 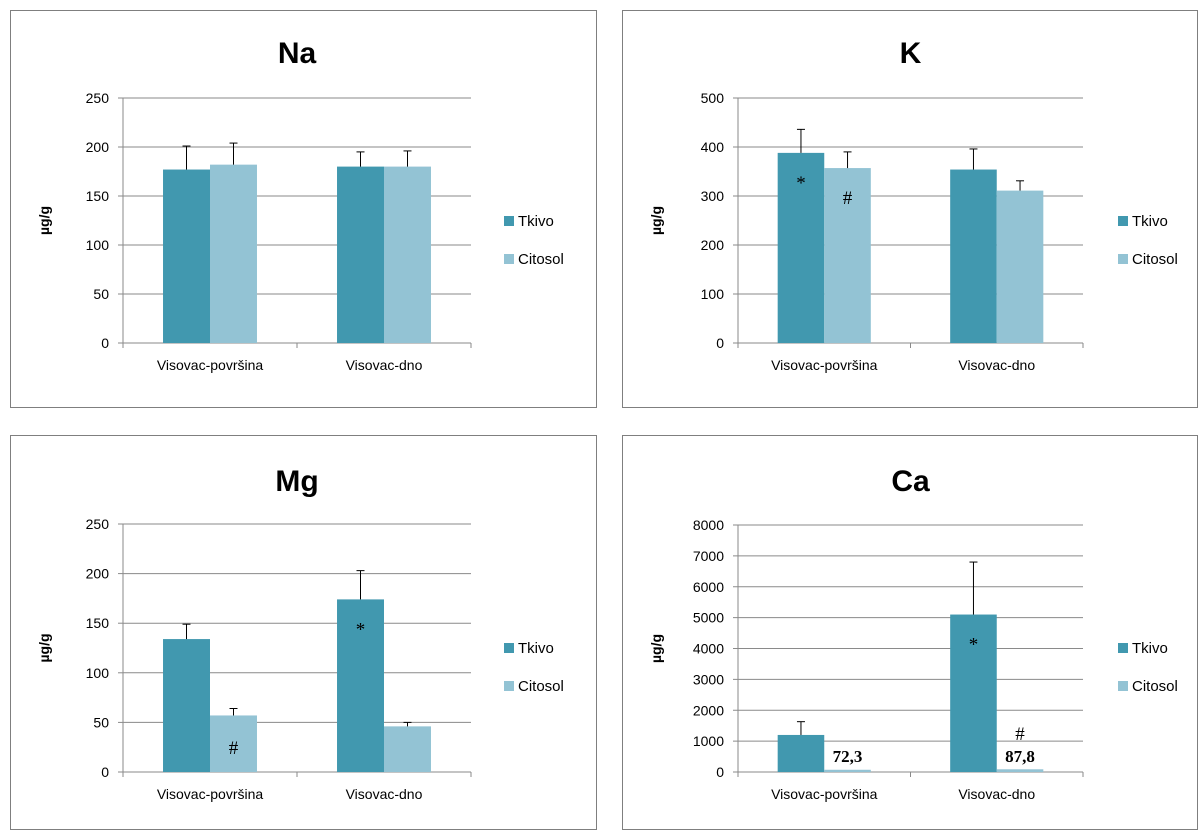 What do you see at coordinates (708, 587) in the screenshot?
I see `y-tick-label: 6000` at bounding box center [708, 587].